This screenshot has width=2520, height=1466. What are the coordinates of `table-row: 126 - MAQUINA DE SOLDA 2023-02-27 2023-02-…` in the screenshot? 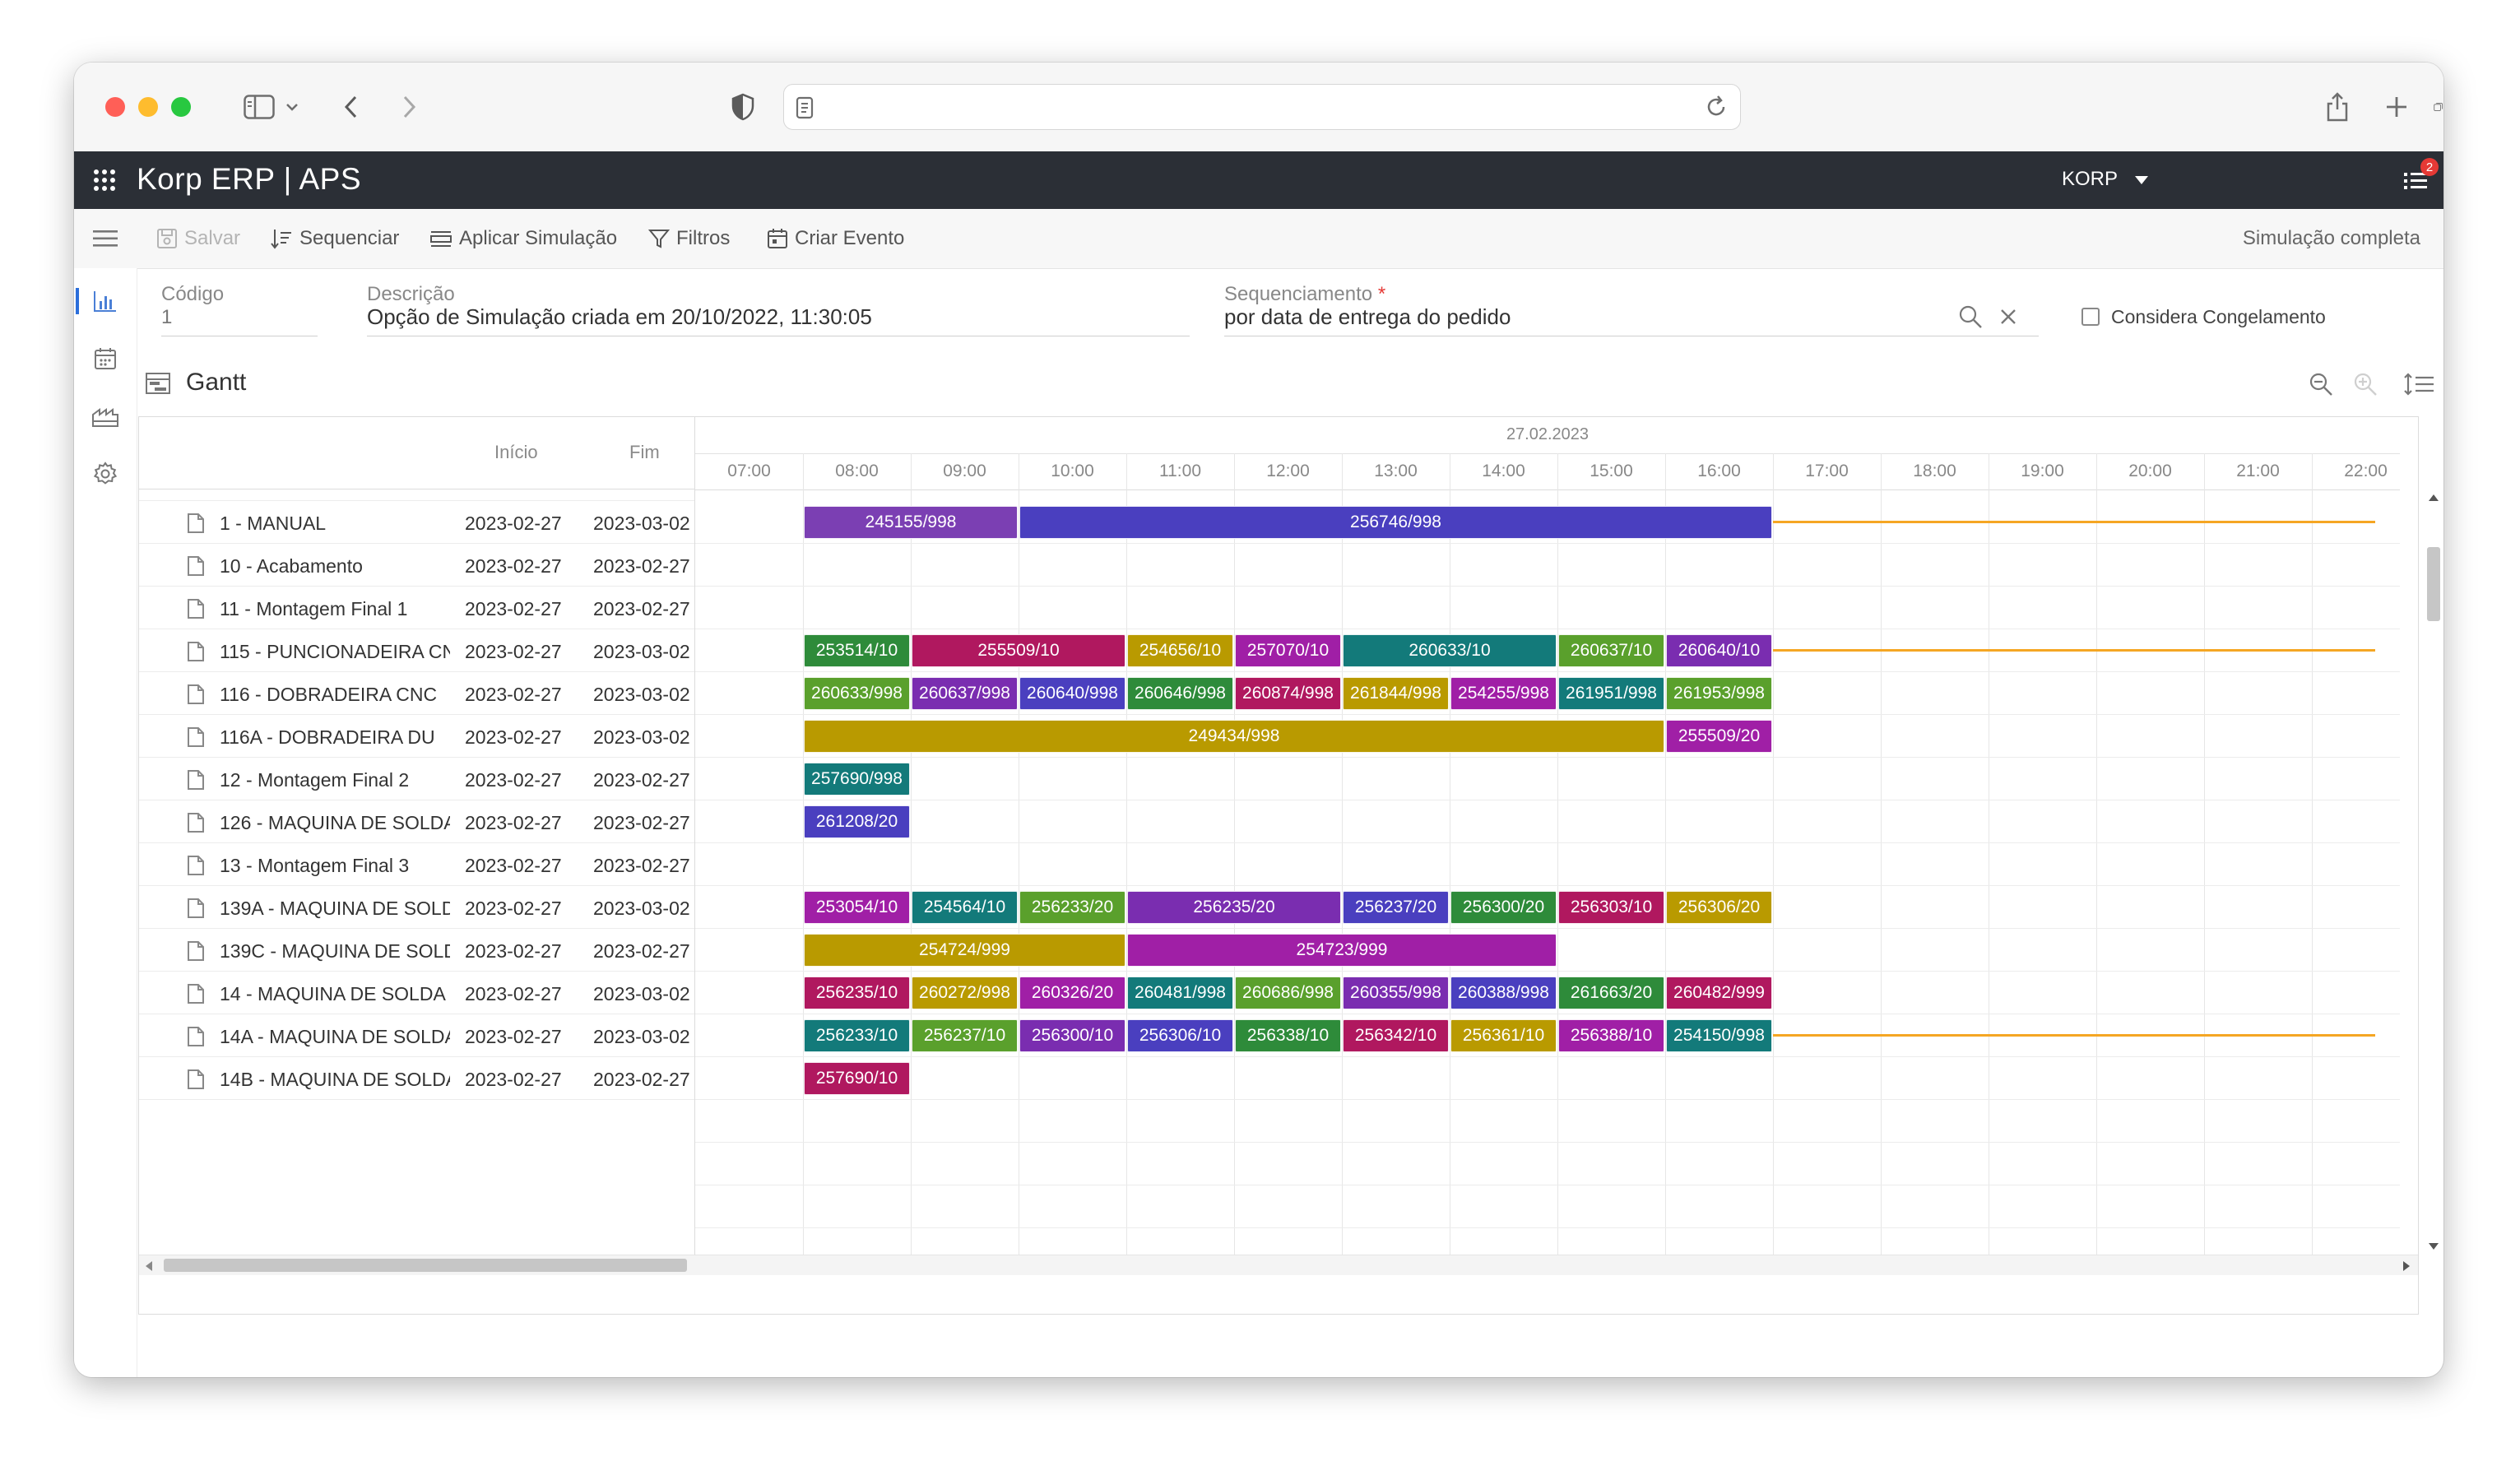 It's located at (416, 822).